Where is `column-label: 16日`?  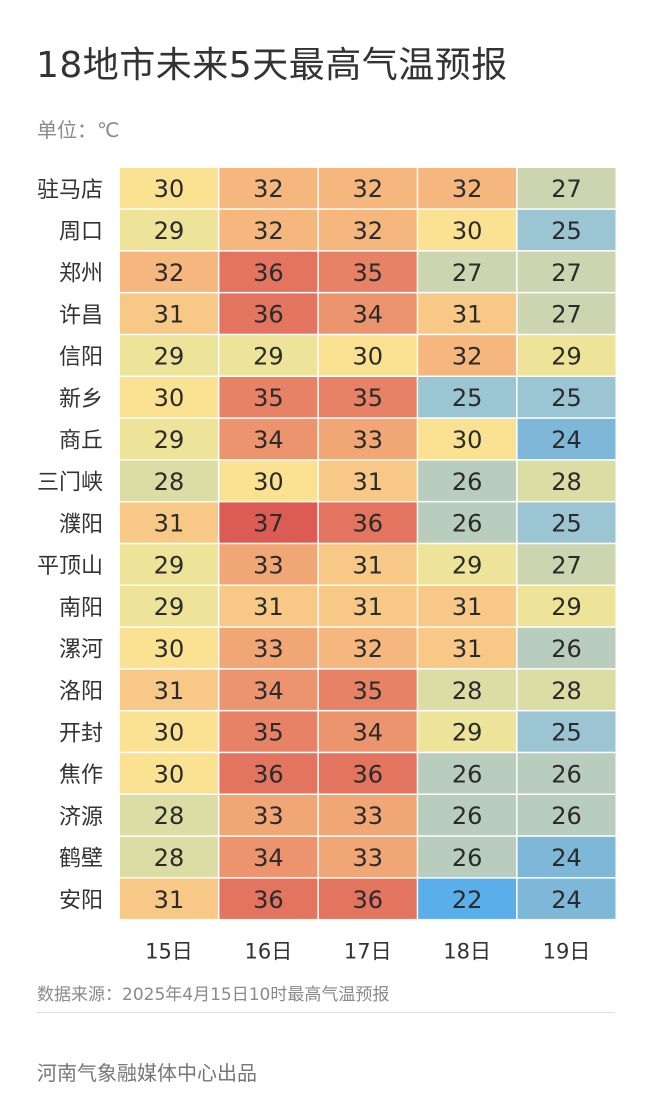
column-label: 16日 is located at coordinates (268, 951).